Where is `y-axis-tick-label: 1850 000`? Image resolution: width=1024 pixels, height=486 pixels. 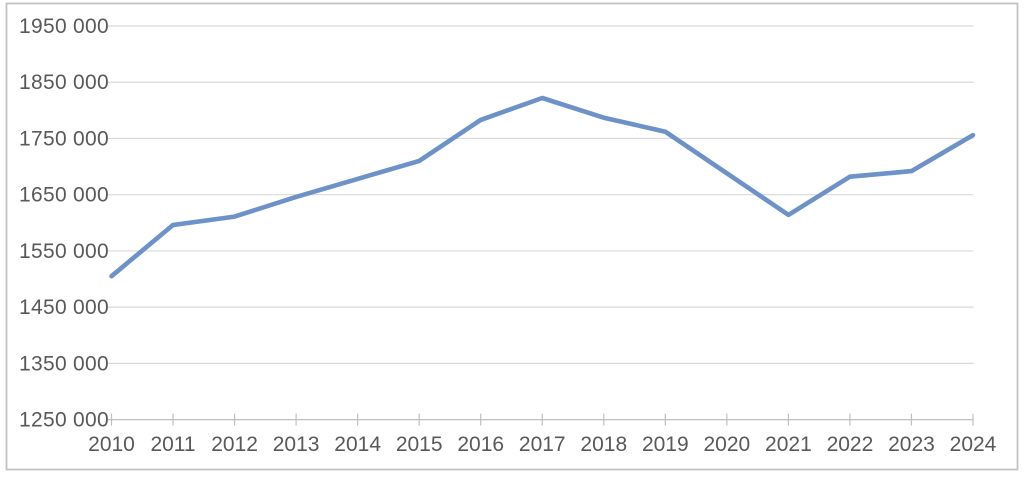 y-axis-tick-label: 1850 000 is located at coordinates (64, 82).